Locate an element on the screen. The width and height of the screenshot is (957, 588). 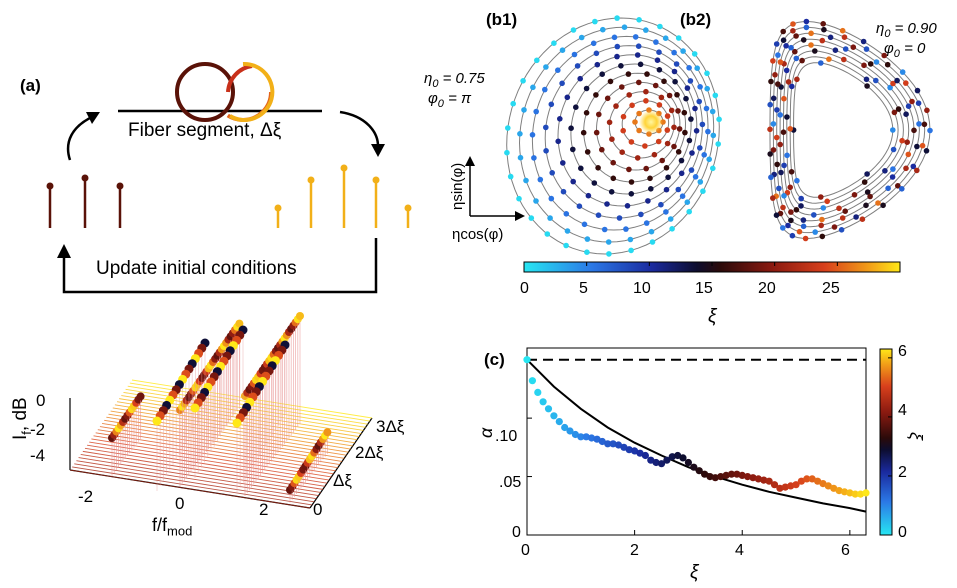
b-axis-y-label: ηsin(φ) is located at coordinates (457, 186).